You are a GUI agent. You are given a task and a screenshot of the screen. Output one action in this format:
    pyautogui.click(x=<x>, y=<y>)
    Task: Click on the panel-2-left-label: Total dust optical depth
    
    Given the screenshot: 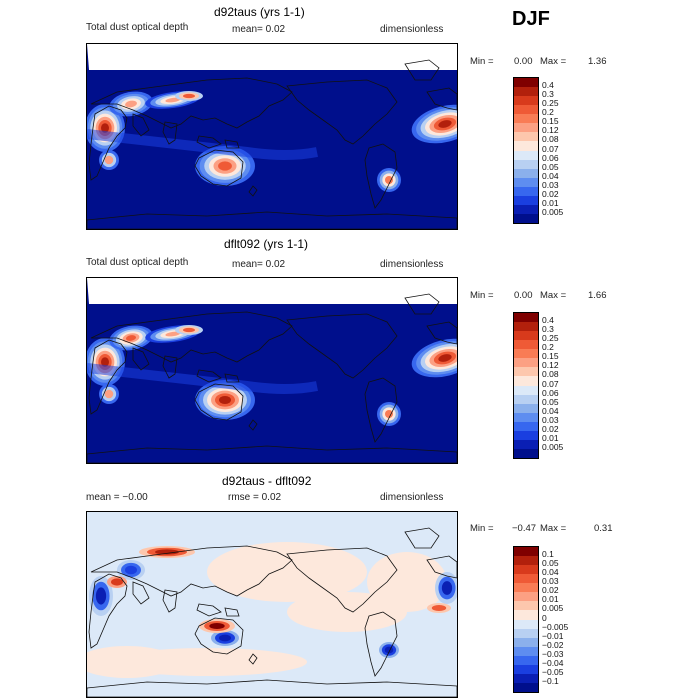 What is the action you would take?
    pyautogui.click(x=137, y=262)
    